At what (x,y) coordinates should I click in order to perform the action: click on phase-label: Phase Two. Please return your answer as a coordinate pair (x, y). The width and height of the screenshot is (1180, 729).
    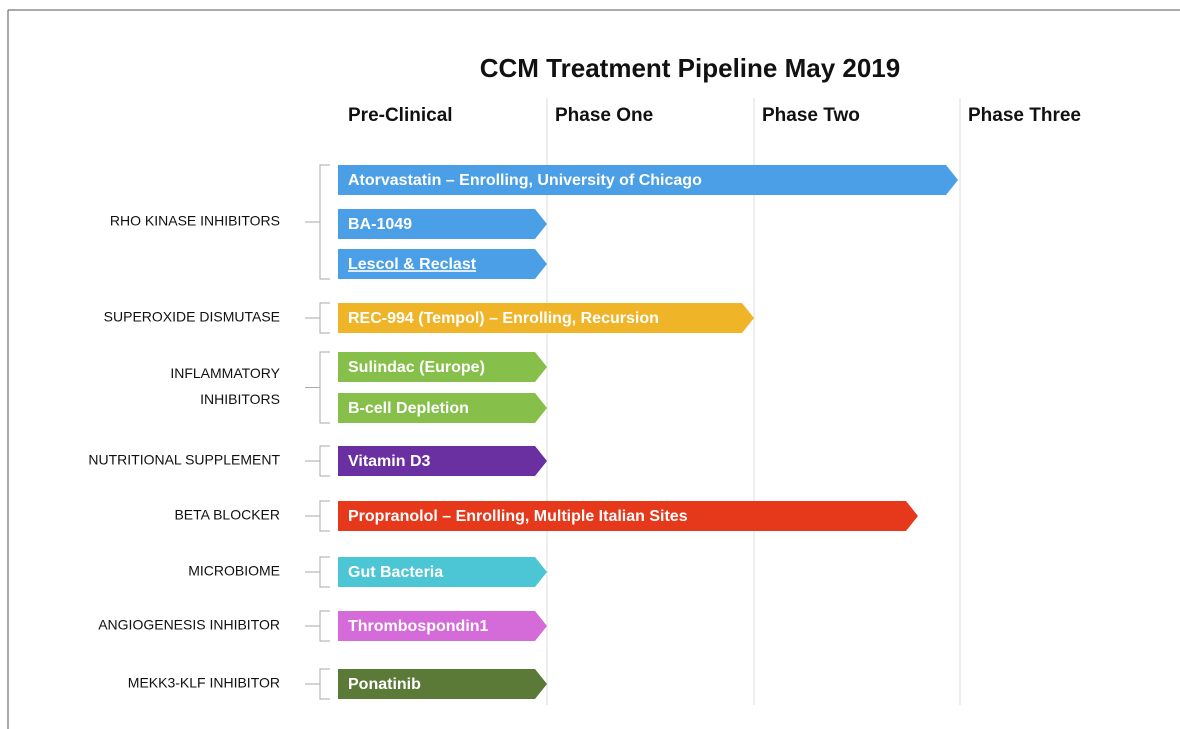
    Looking at the image, I should click on (811, 115).